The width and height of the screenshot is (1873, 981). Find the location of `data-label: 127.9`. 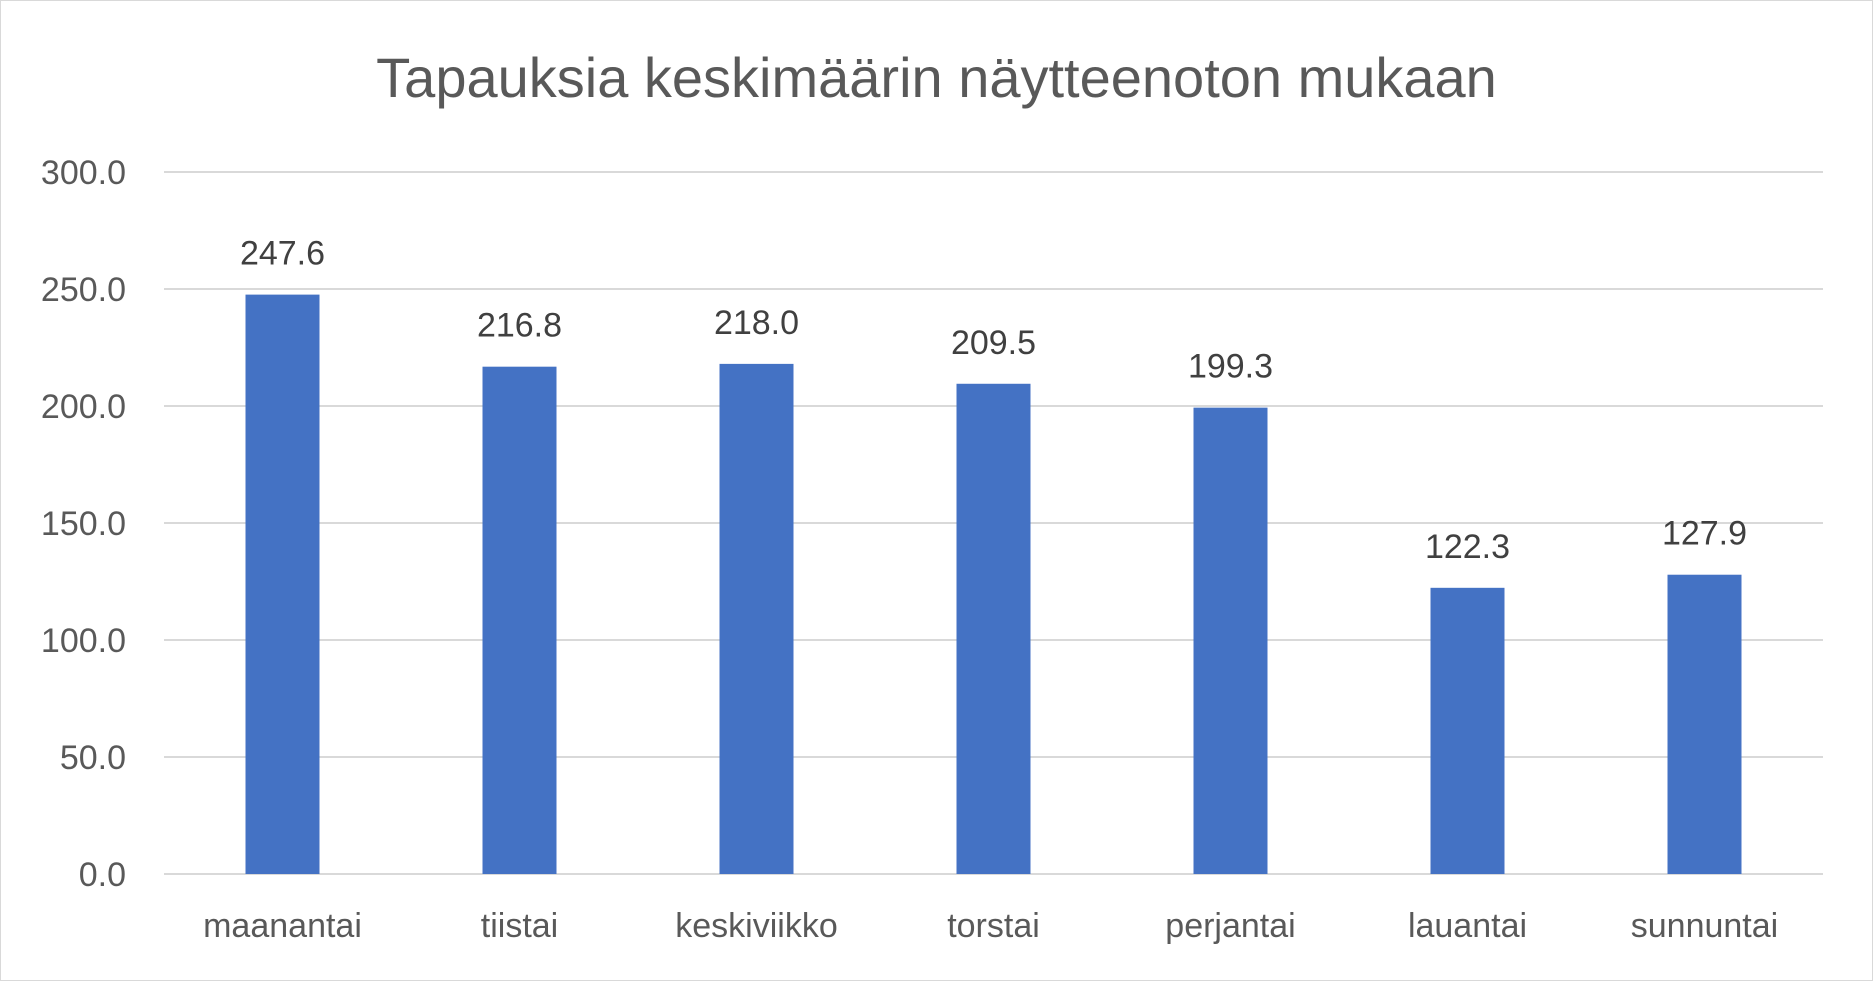

data-label: 127.9 is located at coordinates (1704, 534).